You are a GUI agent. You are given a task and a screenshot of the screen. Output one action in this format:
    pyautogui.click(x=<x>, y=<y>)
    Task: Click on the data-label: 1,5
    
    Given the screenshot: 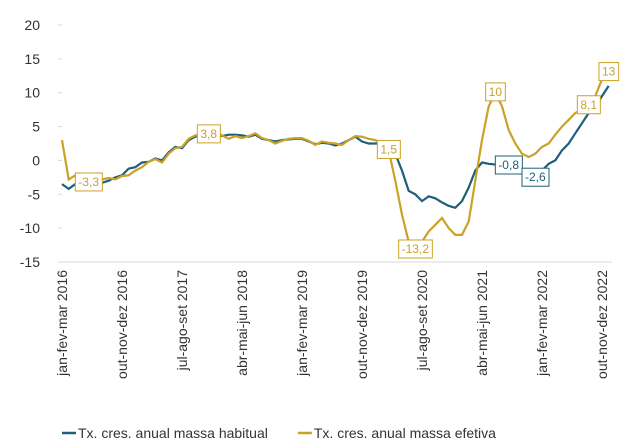 What is the action you would take?
    pyautogui.click(x=388, y=149)
    